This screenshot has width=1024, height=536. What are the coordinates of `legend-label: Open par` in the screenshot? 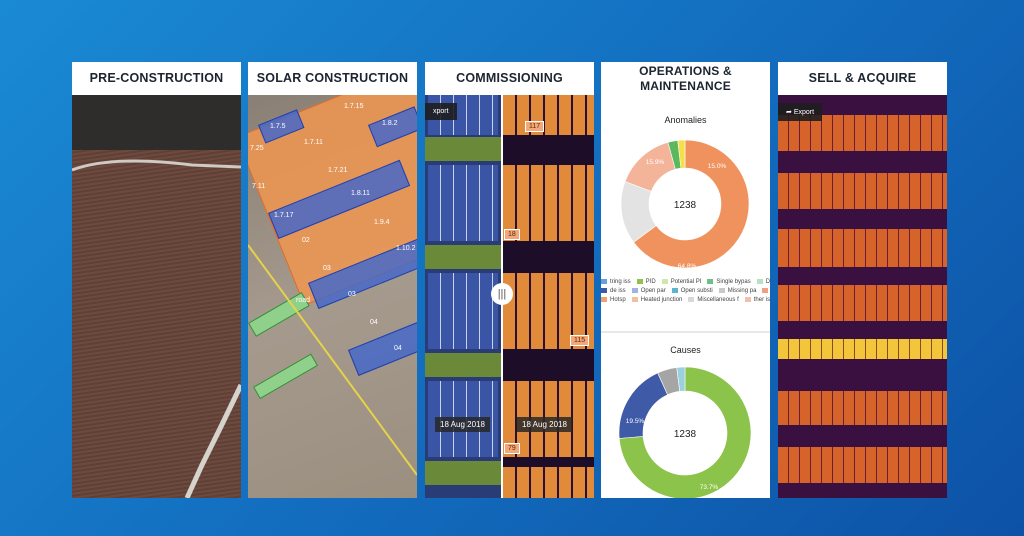 It's located at (653, 291).